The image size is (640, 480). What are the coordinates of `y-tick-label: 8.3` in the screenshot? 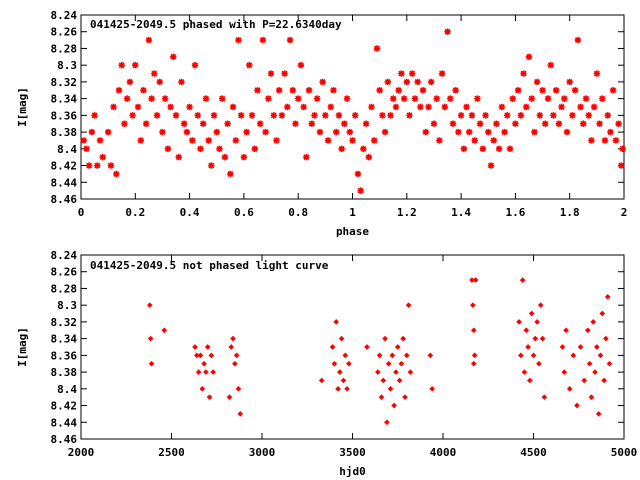 It's located at (67, 65).